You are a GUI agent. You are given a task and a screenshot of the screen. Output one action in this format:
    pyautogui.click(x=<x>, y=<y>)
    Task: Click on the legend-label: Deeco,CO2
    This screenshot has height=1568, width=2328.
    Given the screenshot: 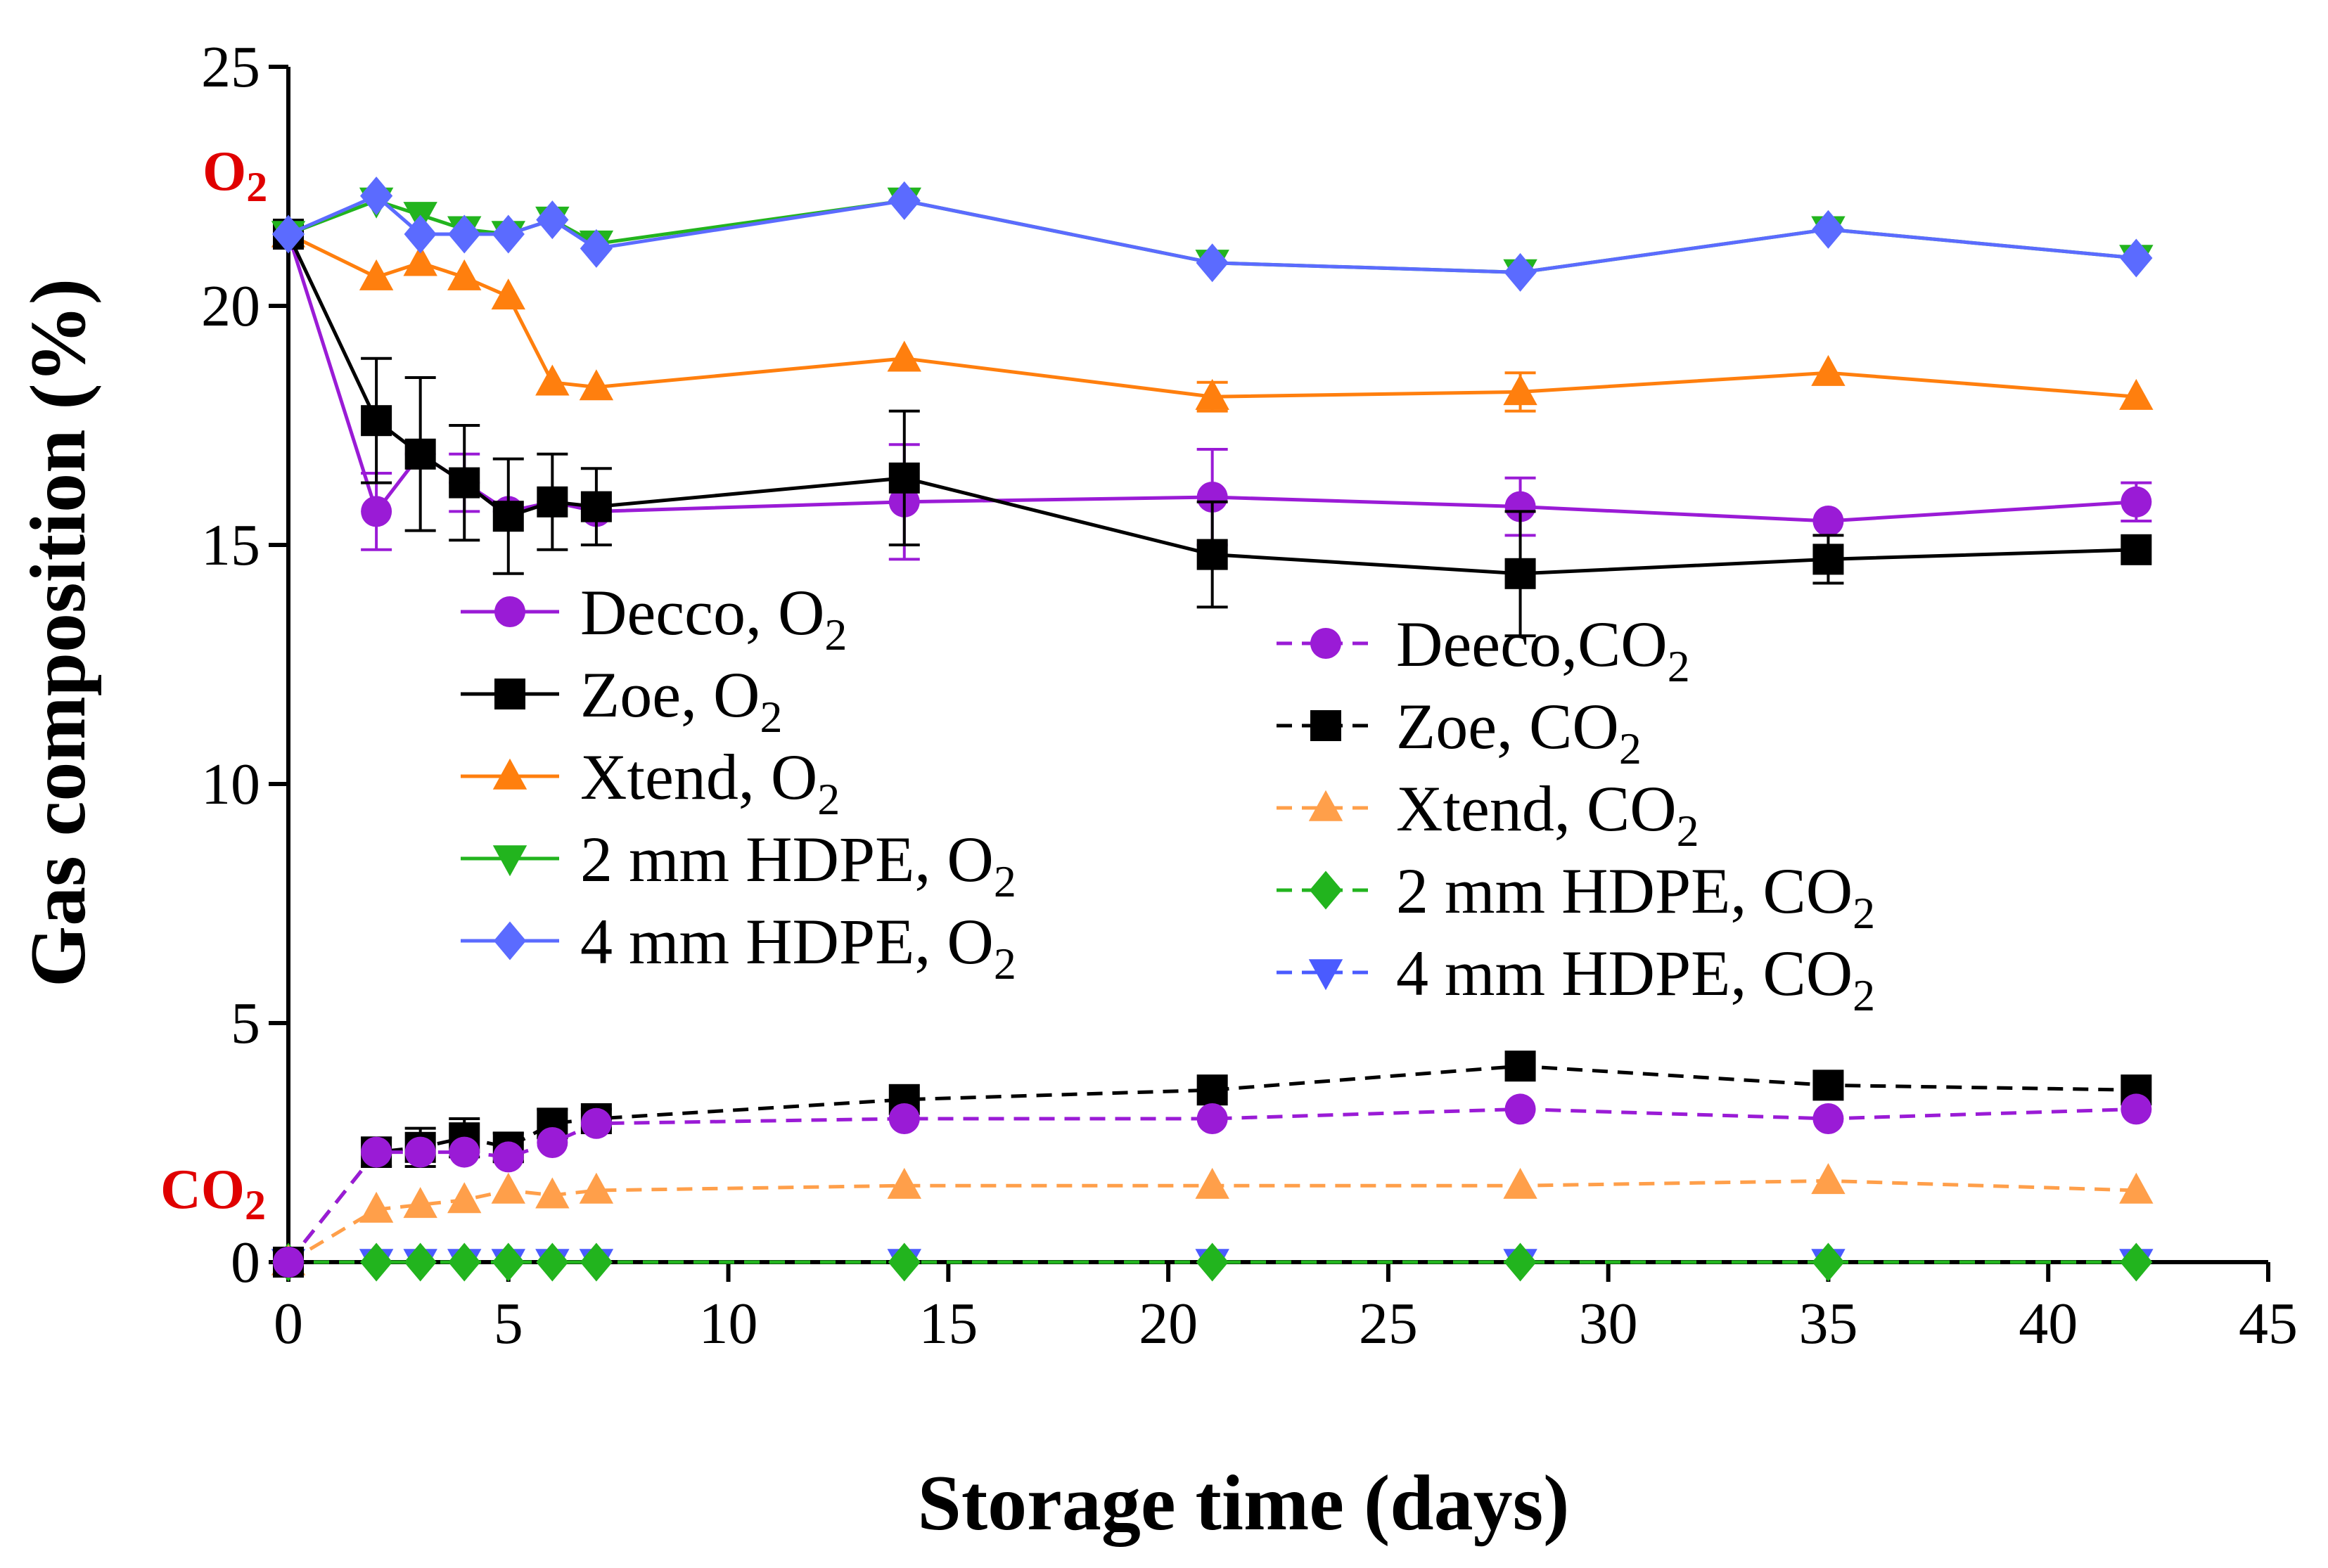 What is the action you would take?
    pyautogui.click(x=1543, y=649)
    